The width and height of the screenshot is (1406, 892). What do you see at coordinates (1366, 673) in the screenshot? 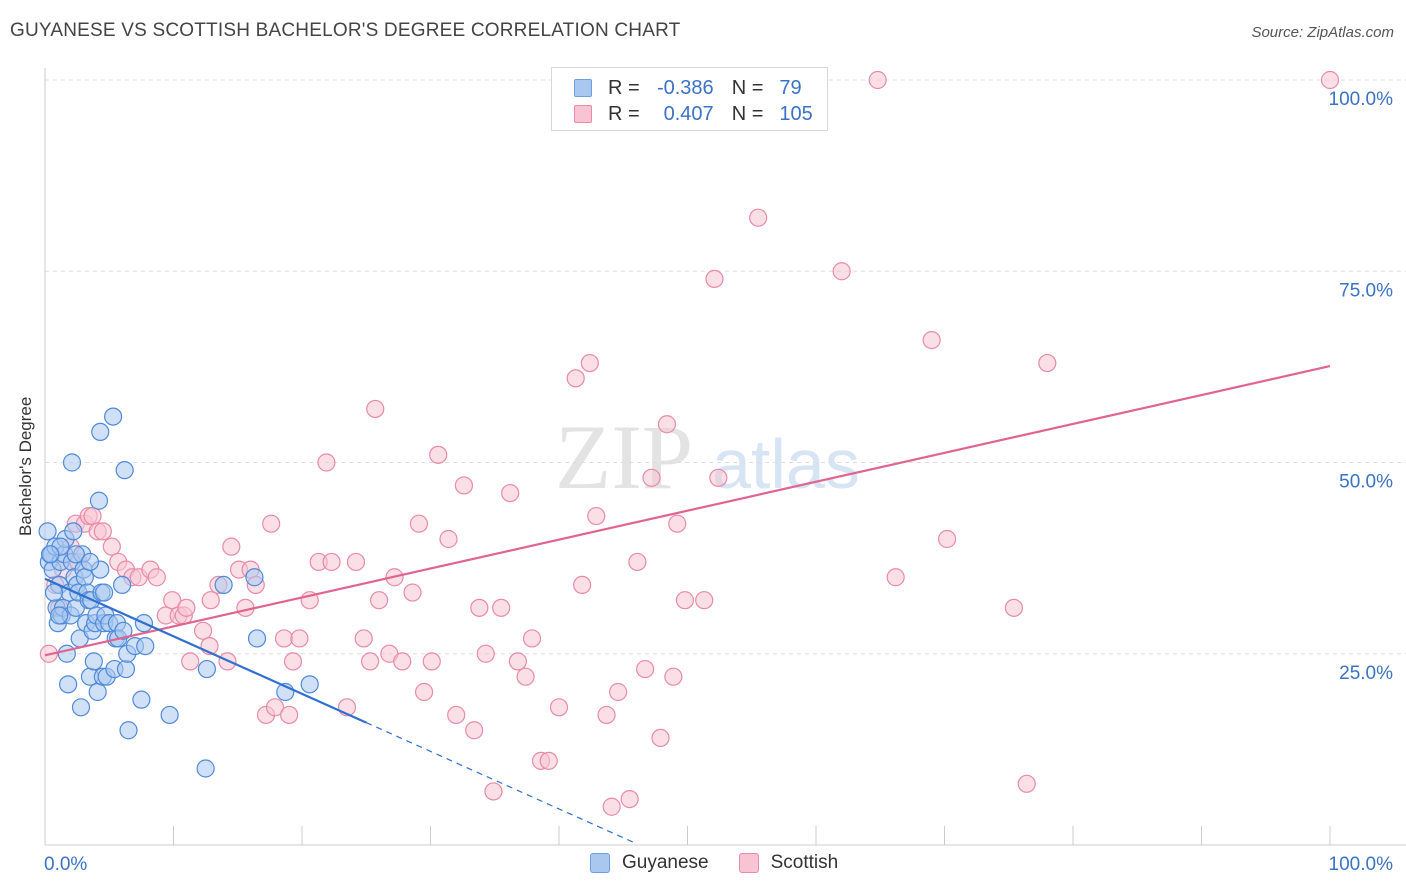
I see `y-tick-label: 25.0%` at bounding box center [1366, 673].